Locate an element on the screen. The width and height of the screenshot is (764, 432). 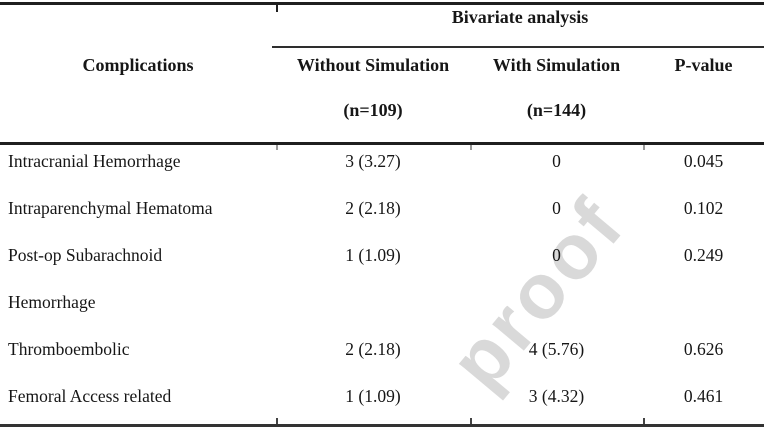
table-row: Thromboembolic 2 (2.18) 4 (5.76) 0.626 is located at coordinates (382, 361).